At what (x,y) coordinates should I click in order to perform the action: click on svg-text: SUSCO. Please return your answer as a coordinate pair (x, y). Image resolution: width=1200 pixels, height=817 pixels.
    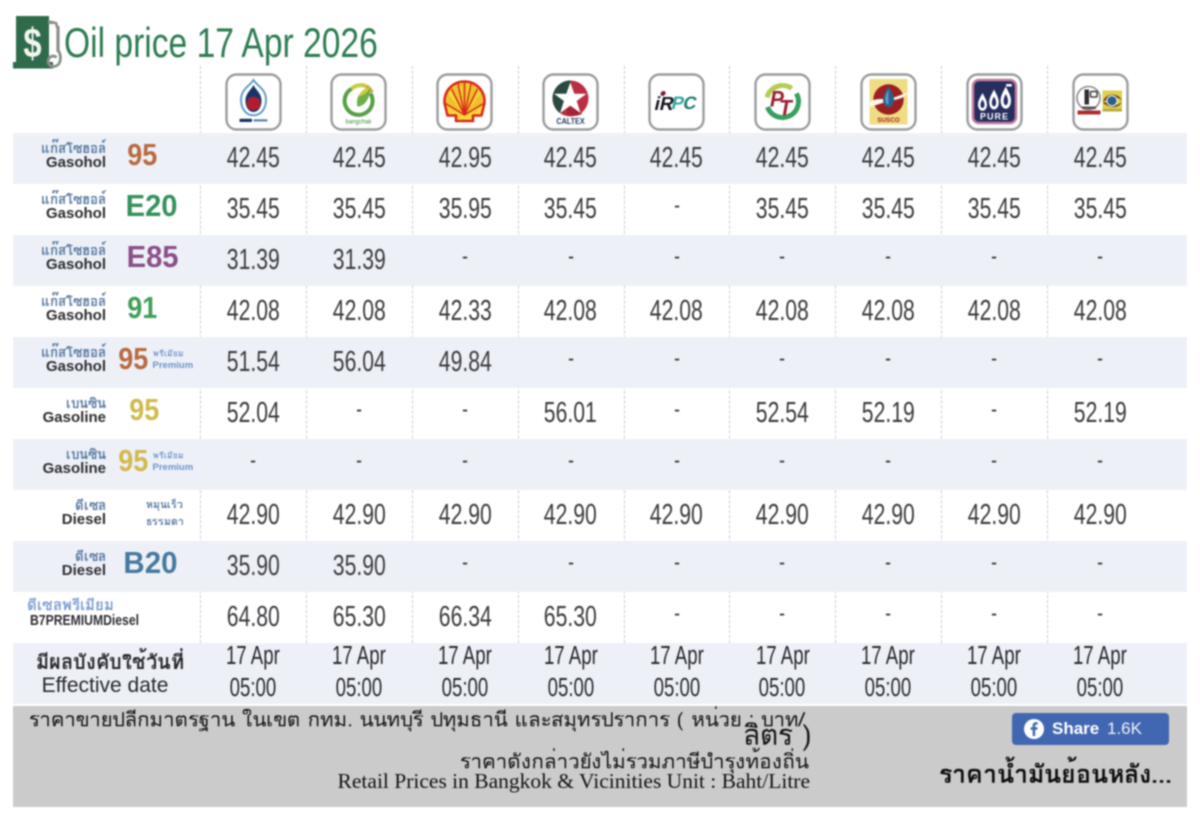
    Looking at the image, I should click on (888, 120).